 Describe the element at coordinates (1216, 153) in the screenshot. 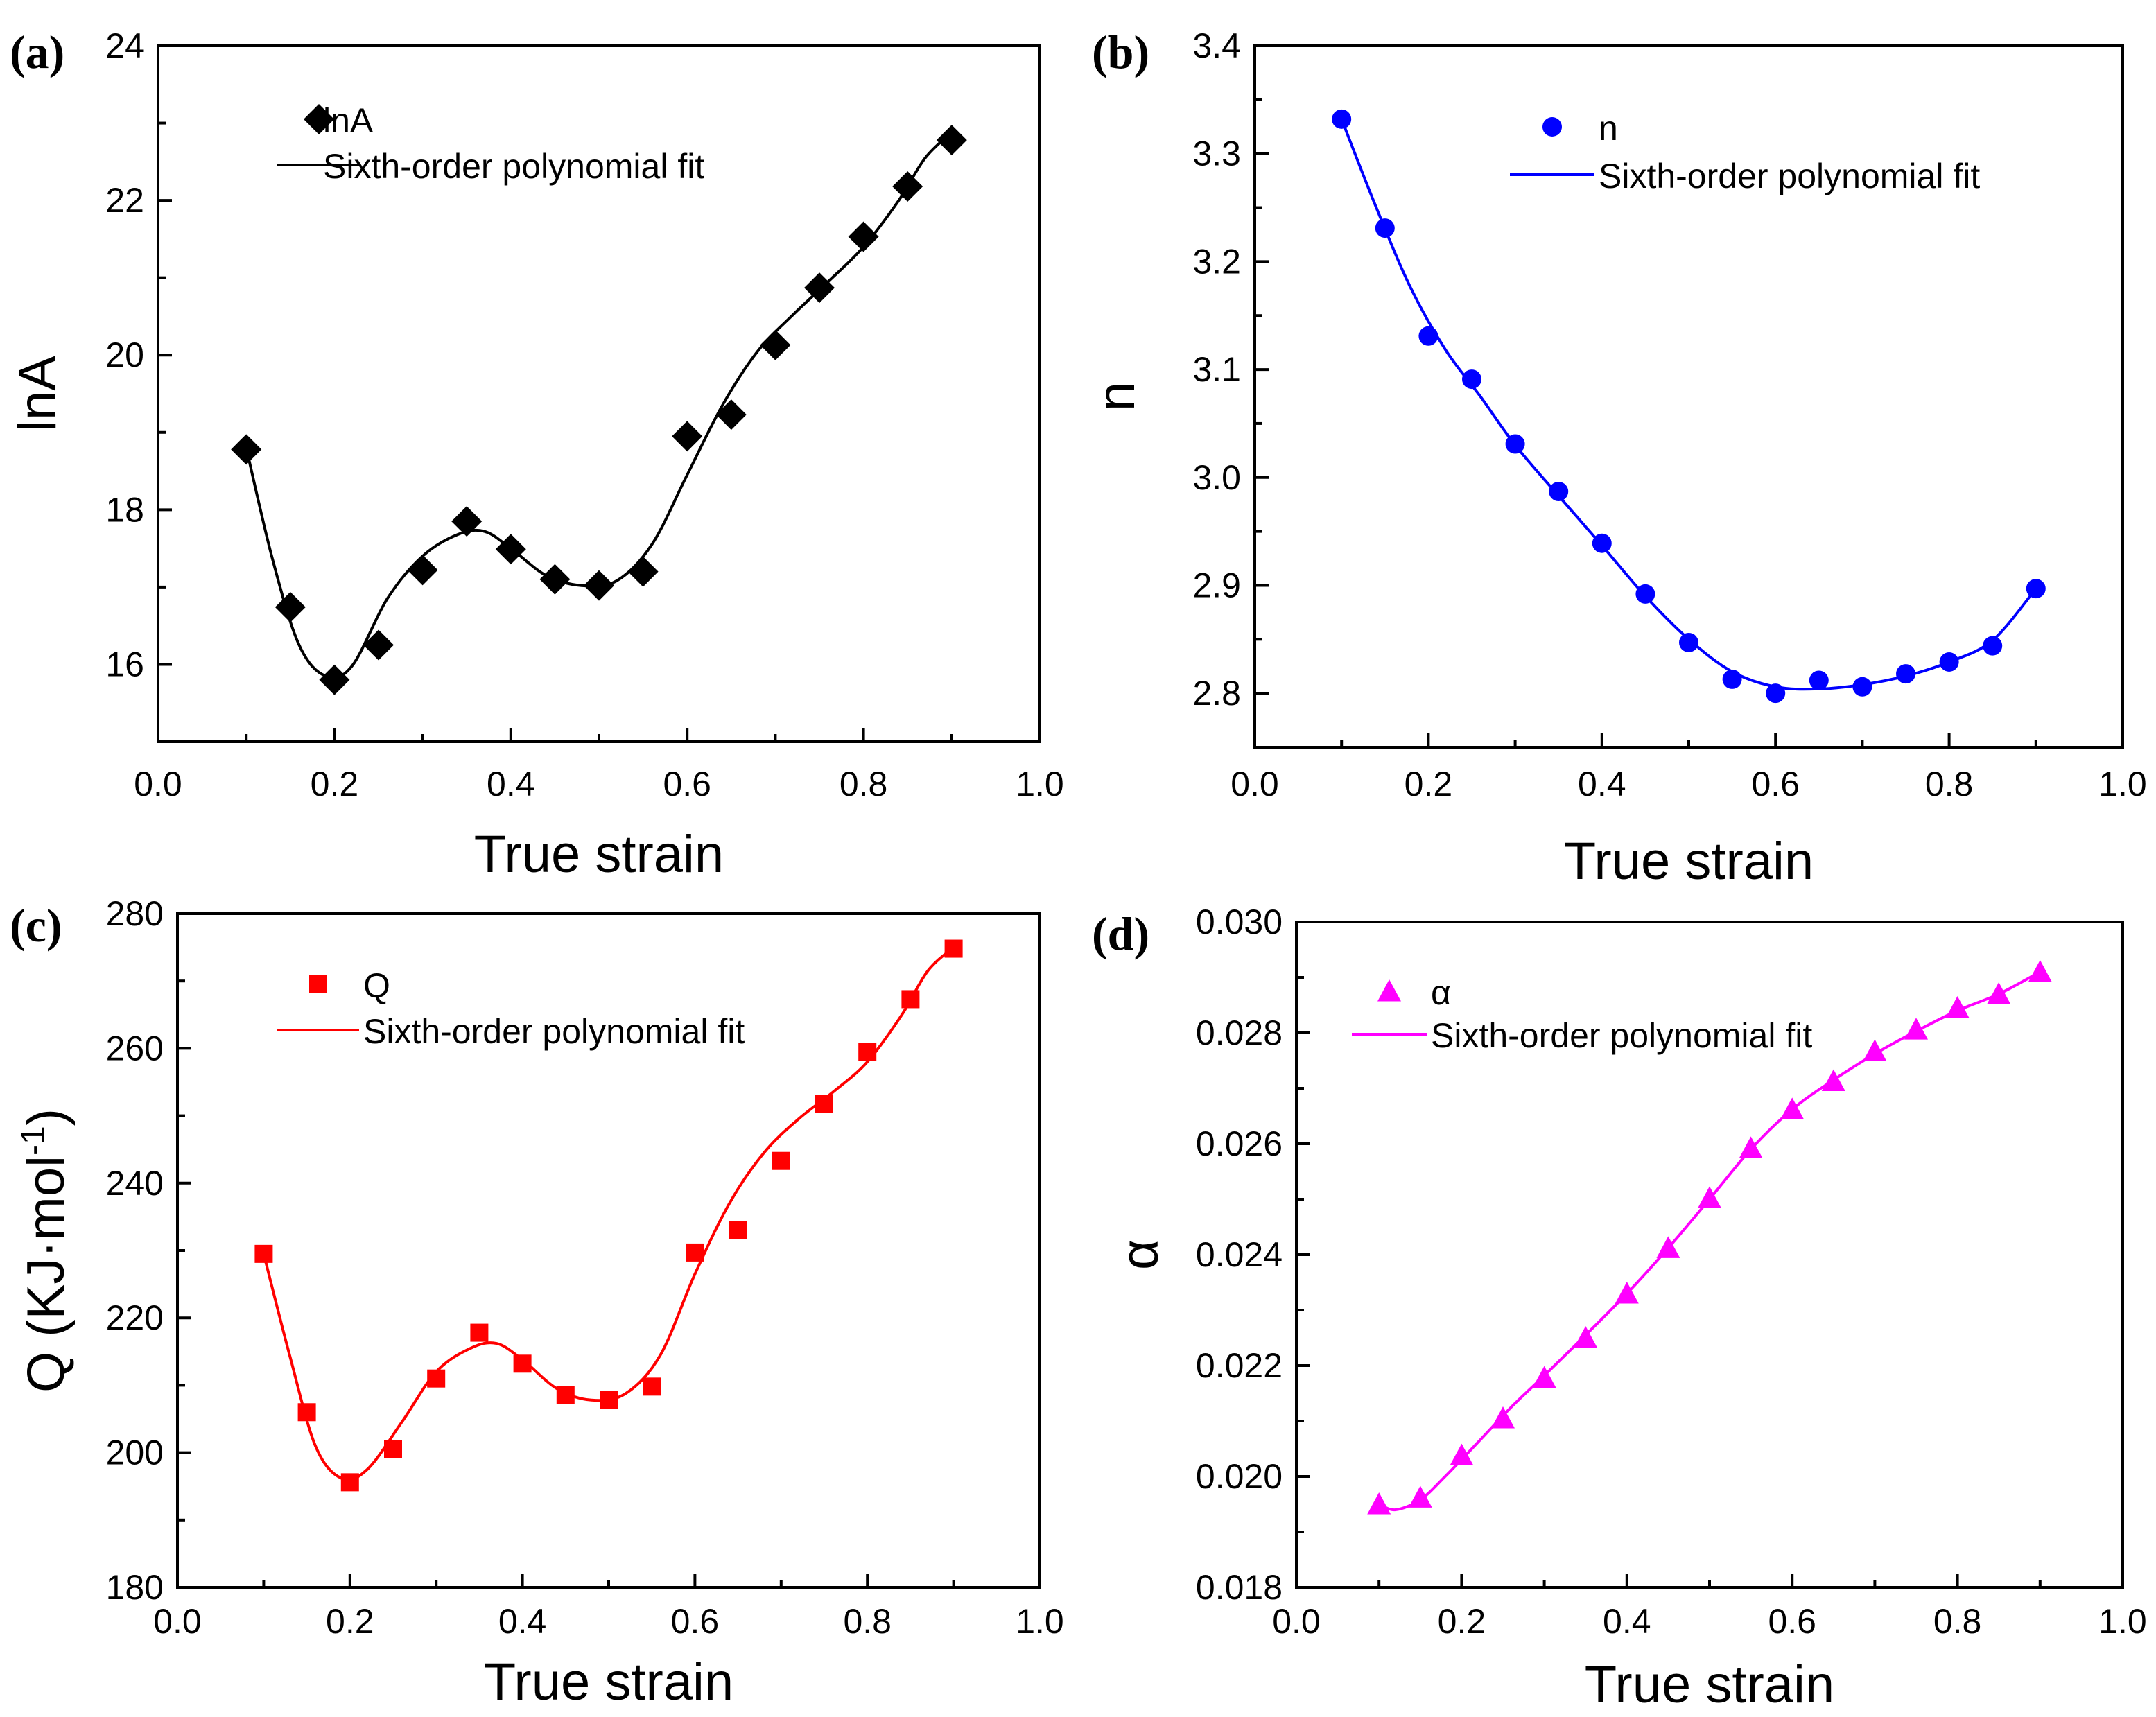

I see `y-tick-label: 3.3` at that location.